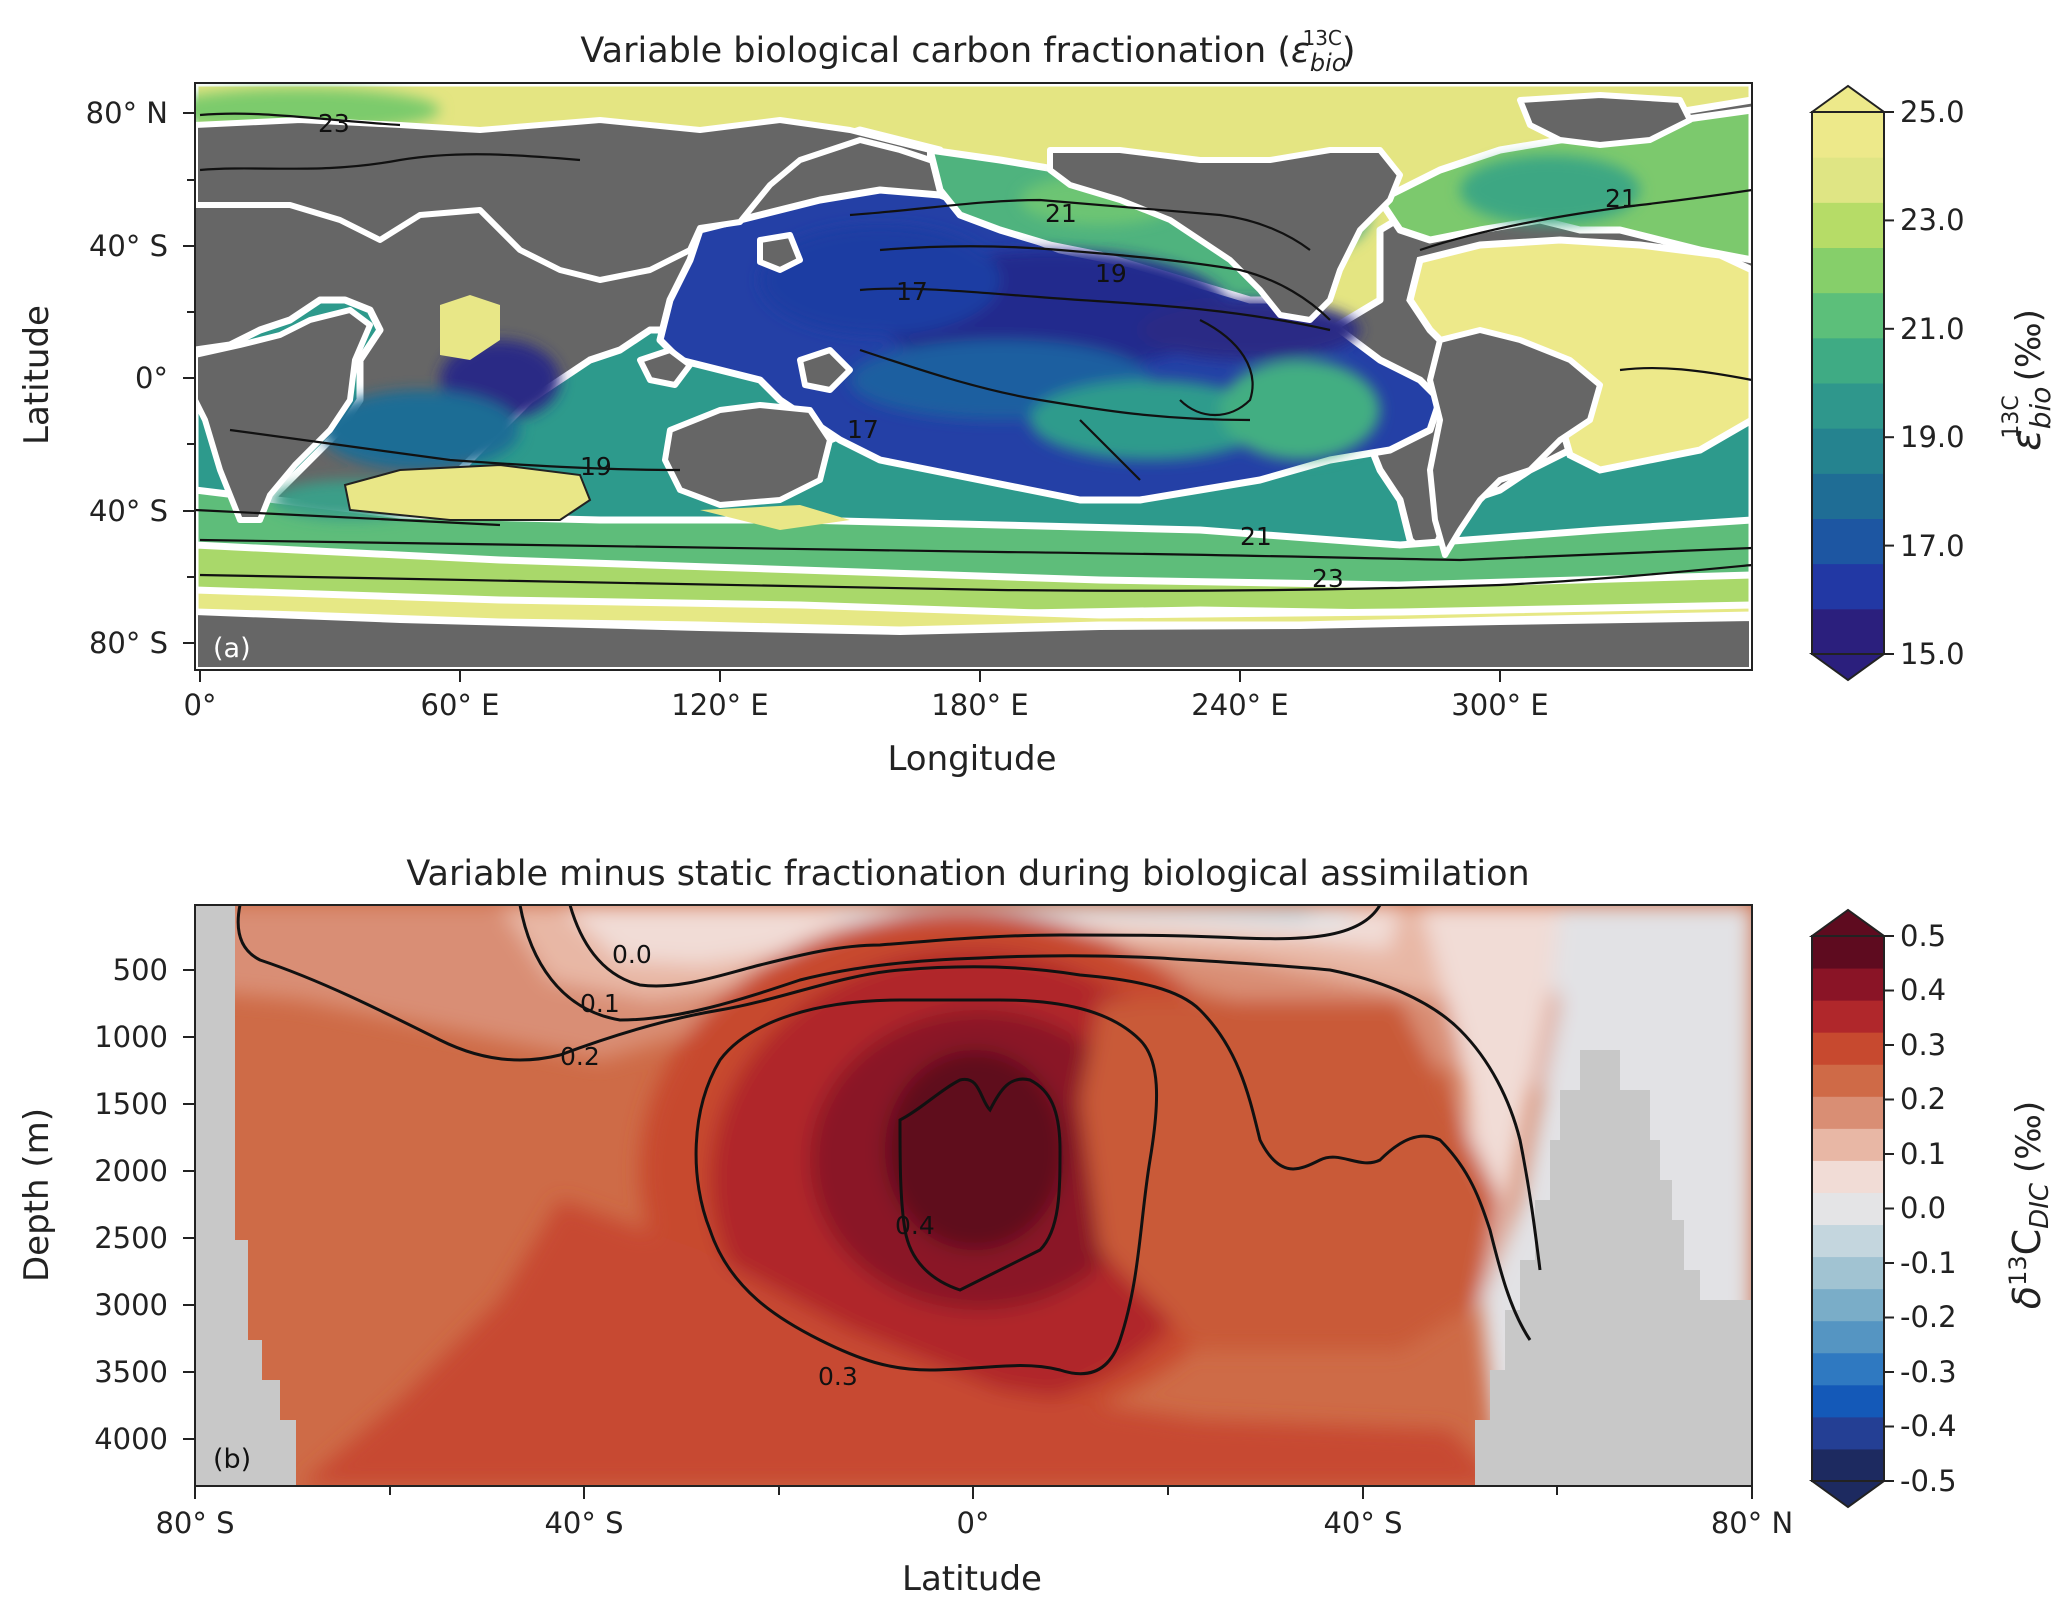 This screenshot has height=1609, width=2067. I want to click on y-tick-label: 3500, so click(131, 1372).